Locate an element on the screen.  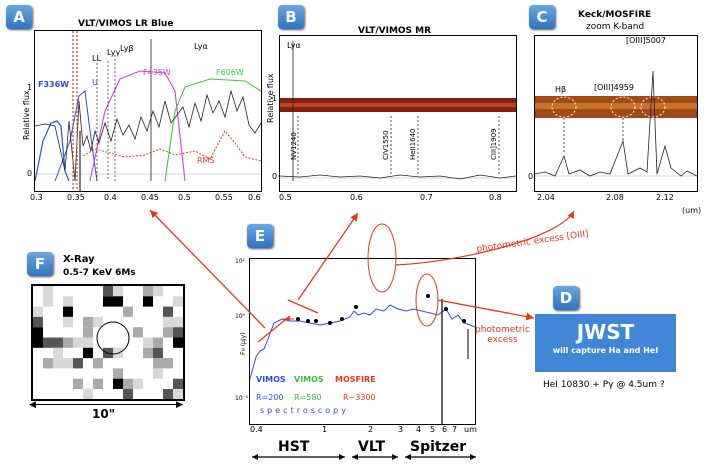
xray-pixel-map is located at coordinates (108, 342).